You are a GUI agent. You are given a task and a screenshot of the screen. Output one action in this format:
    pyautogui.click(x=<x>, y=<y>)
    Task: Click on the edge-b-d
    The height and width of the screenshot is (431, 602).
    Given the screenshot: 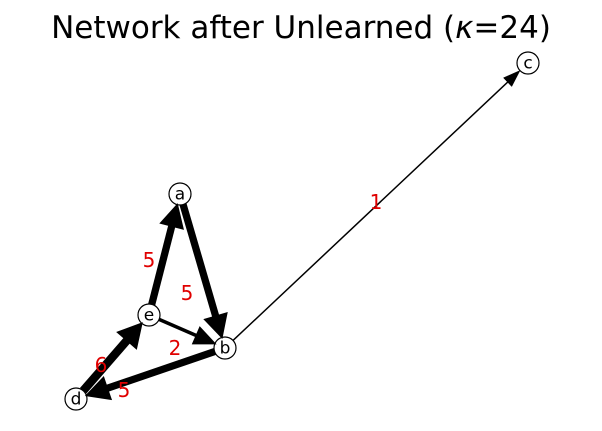 What is the action you would take?
    pyautogui.click(x=150, y=374)
    